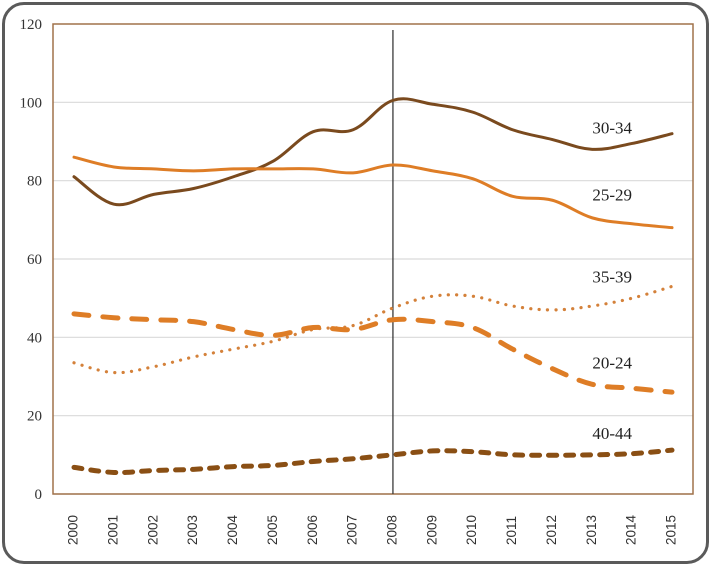 This screenshot has width=715, height=570. What do you see at coordinates (34, 338) in the screenshot?
I see `y-tick-label: 40` at bounding box center [34, 338].